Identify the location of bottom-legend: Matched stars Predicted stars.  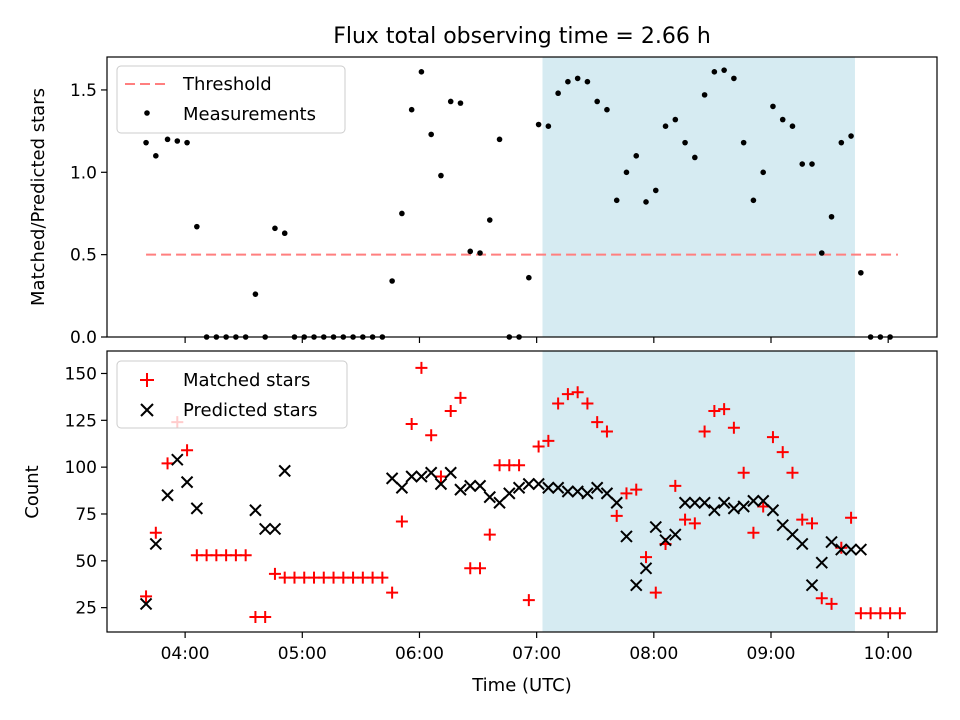
(232, 394).